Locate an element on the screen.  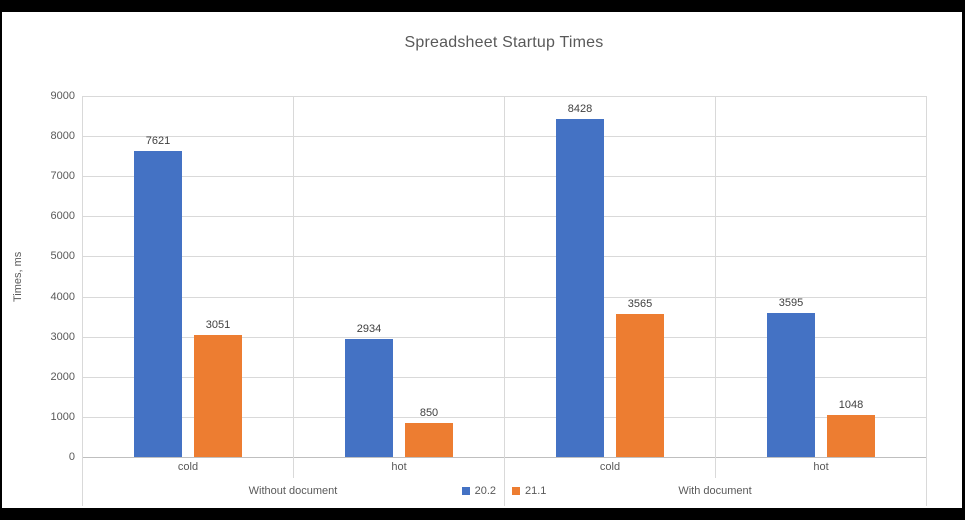
y-tick-label: 9000 is located at coordinates (62, 96).